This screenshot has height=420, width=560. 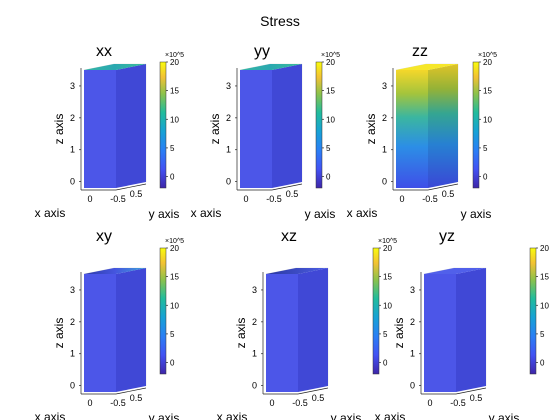 What do you see at coordinates (262, 51) in the screenshot?
I see `subplot-title: yy` at bounding box center [262, 51].